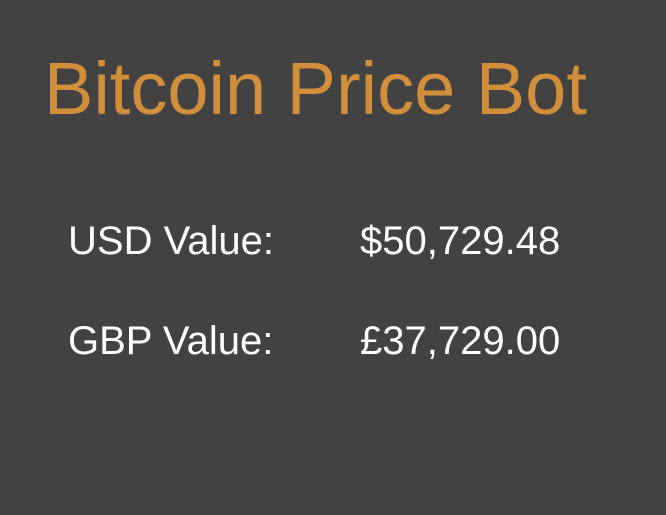 Image resolution: width=666 pixels, height=515 pixels. What do you see at coordinates (333, 246) in the screenshot?
I see `usd-price-row: USD Value: $50,729.48` at bounding box center [333, 246].